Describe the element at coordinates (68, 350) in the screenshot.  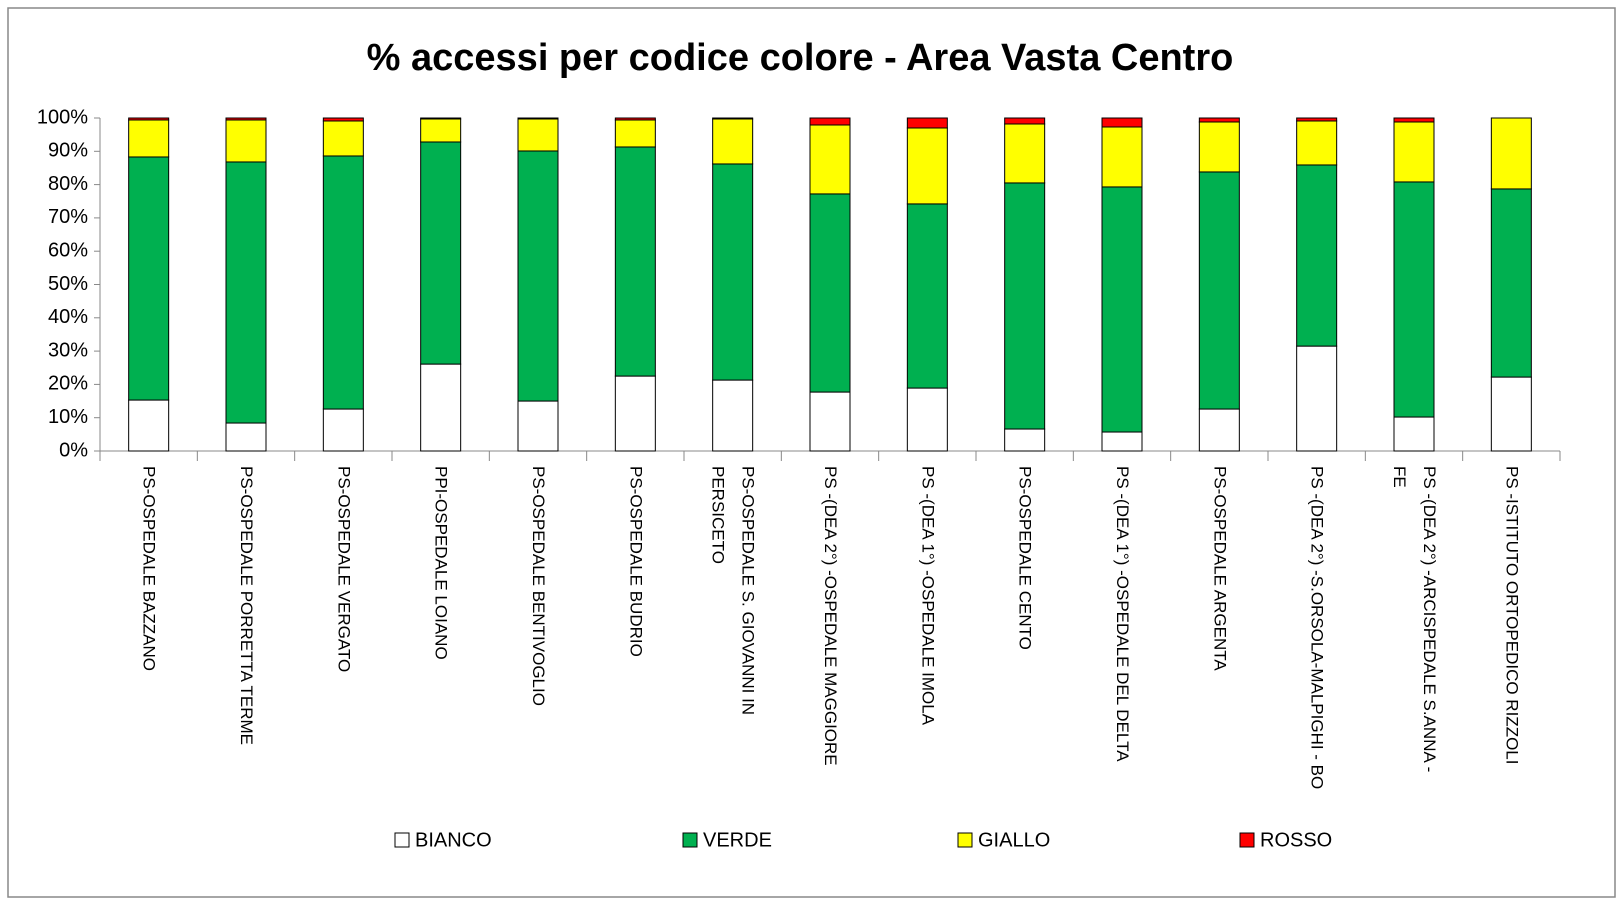
I see `y-tick-label: 30%` at that location.